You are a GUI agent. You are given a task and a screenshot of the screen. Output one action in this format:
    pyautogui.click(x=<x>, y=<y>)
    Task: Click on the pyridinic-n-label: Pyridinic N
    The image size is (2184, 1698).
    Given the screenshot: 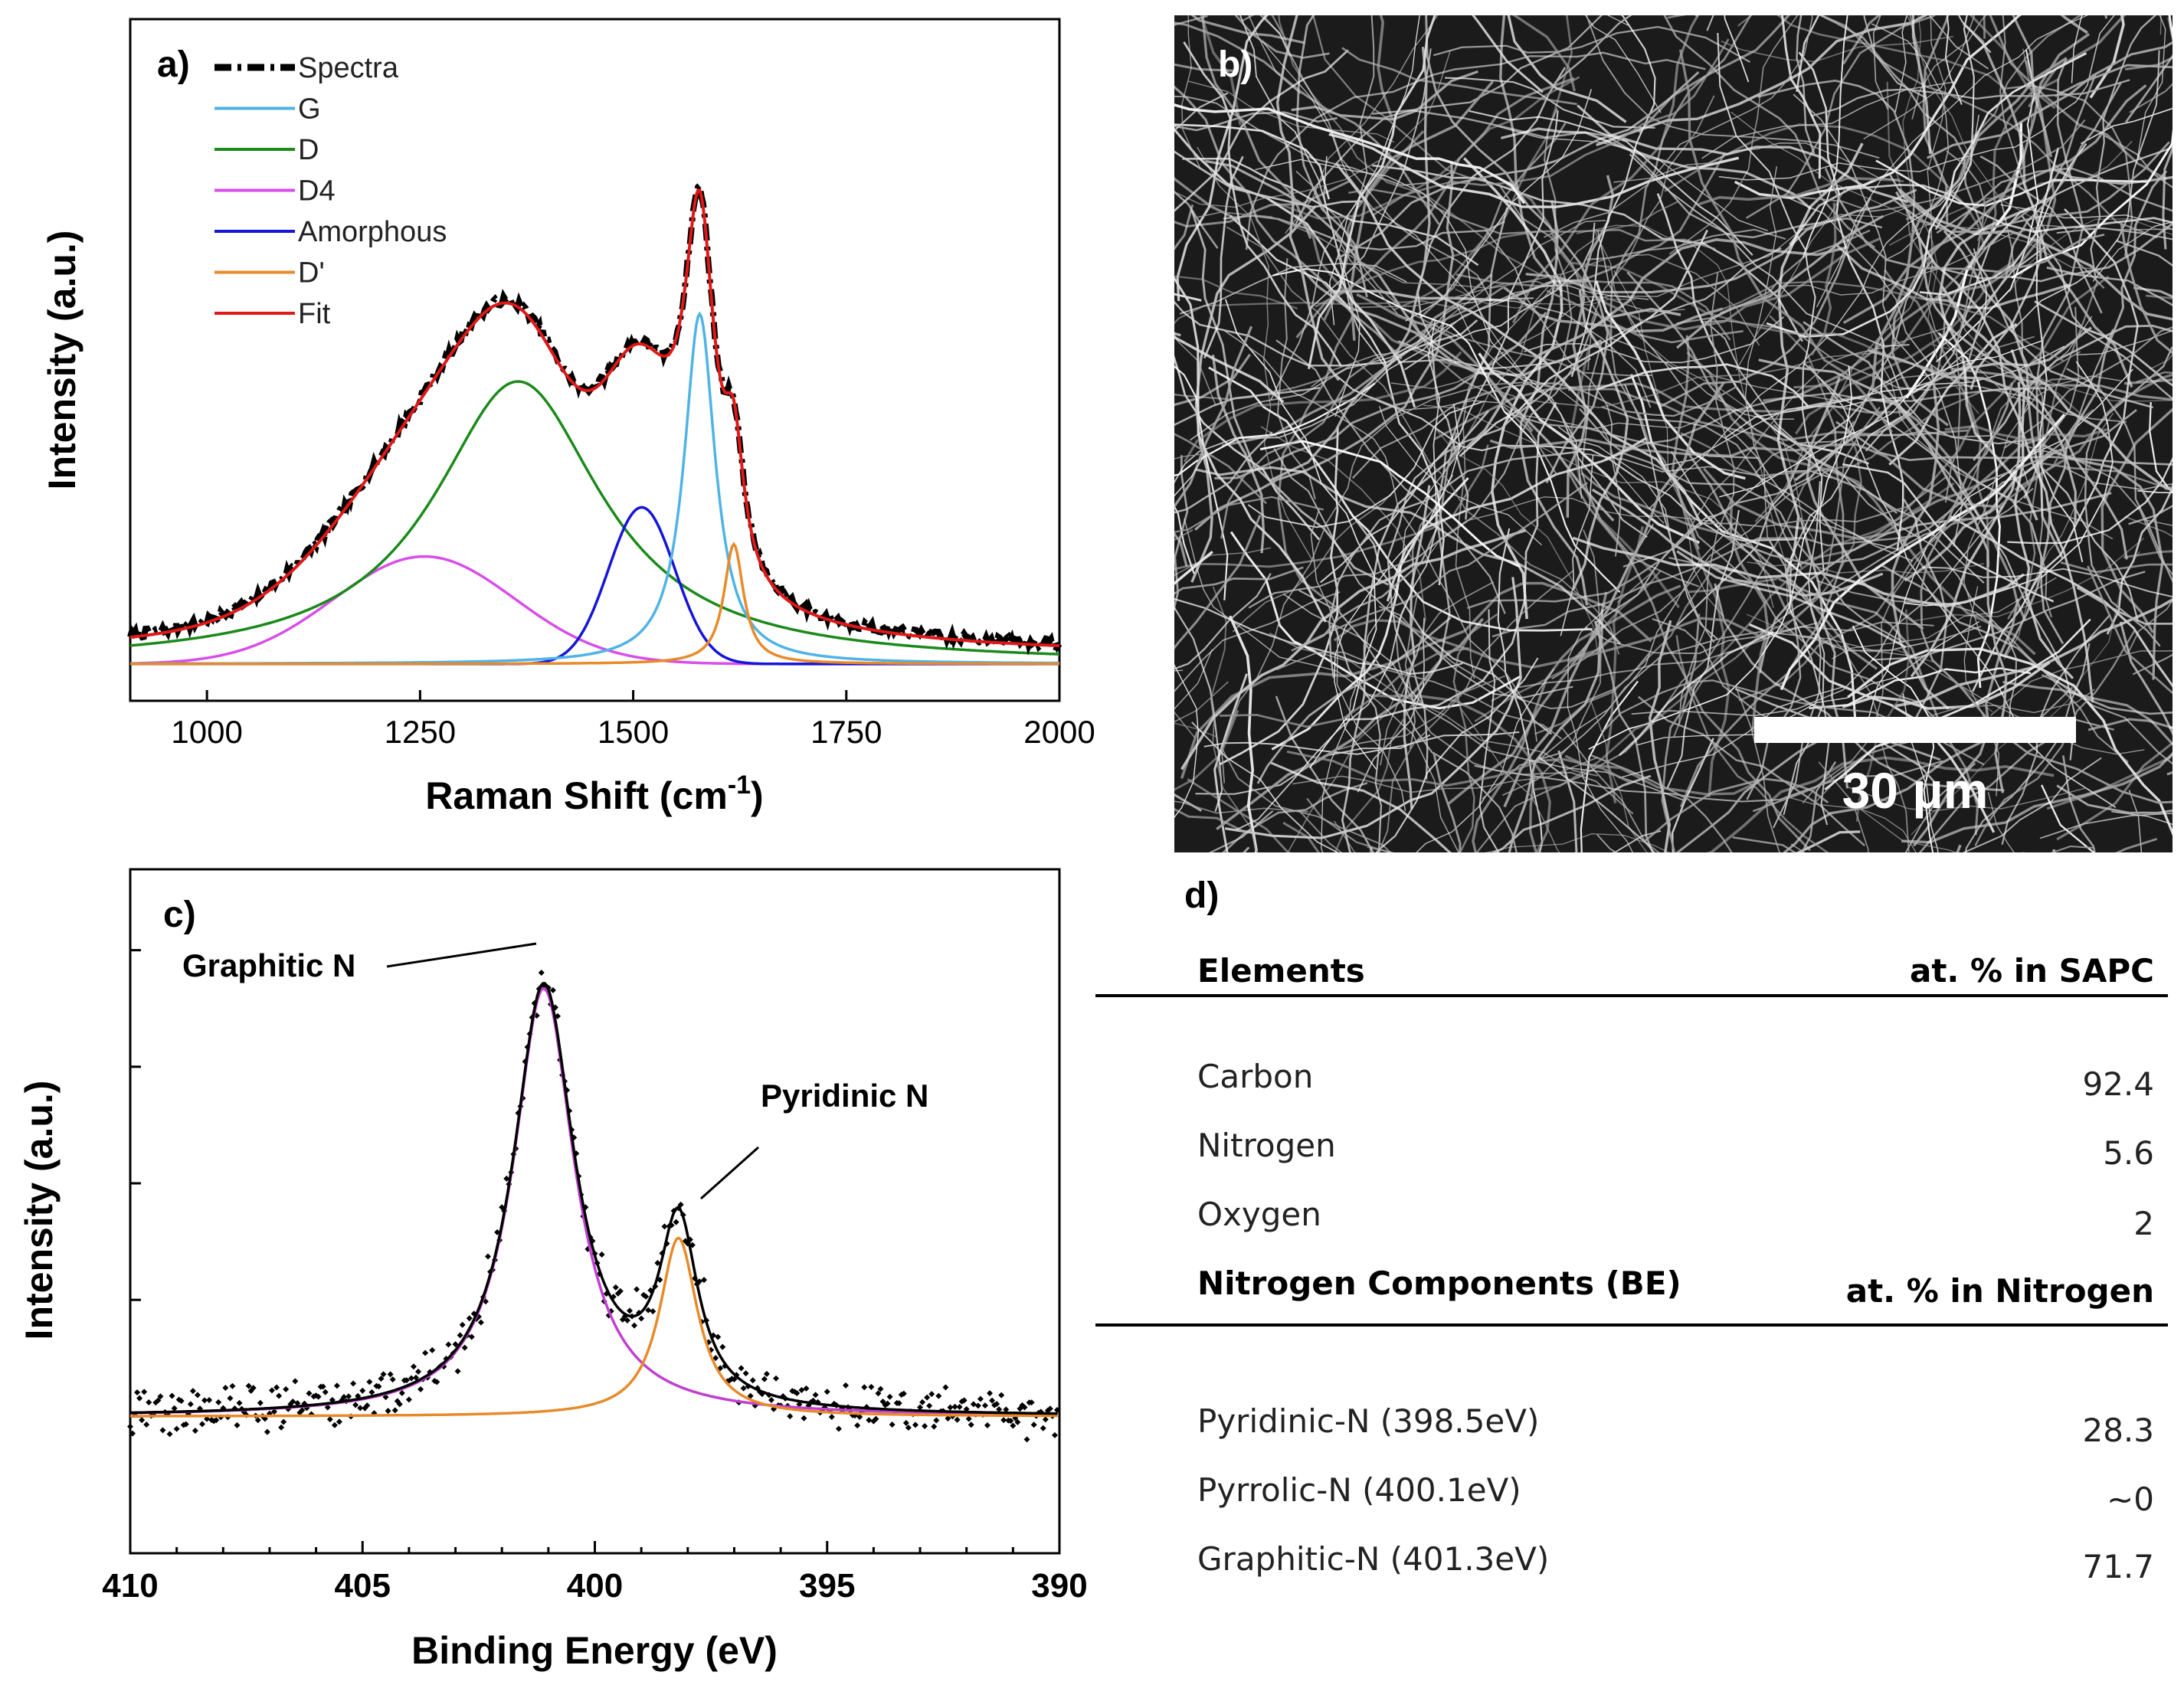 What is the action you would take?
    pyautogui.click(x=844, y=1096)
    